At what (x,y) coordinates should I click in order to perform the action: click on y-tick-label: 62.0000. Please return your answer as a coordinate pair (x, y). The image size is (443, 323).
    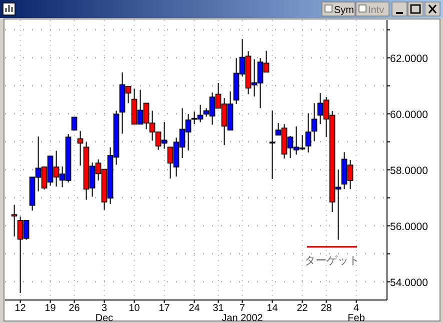
    Looking at the image, I should click on (409, 58).